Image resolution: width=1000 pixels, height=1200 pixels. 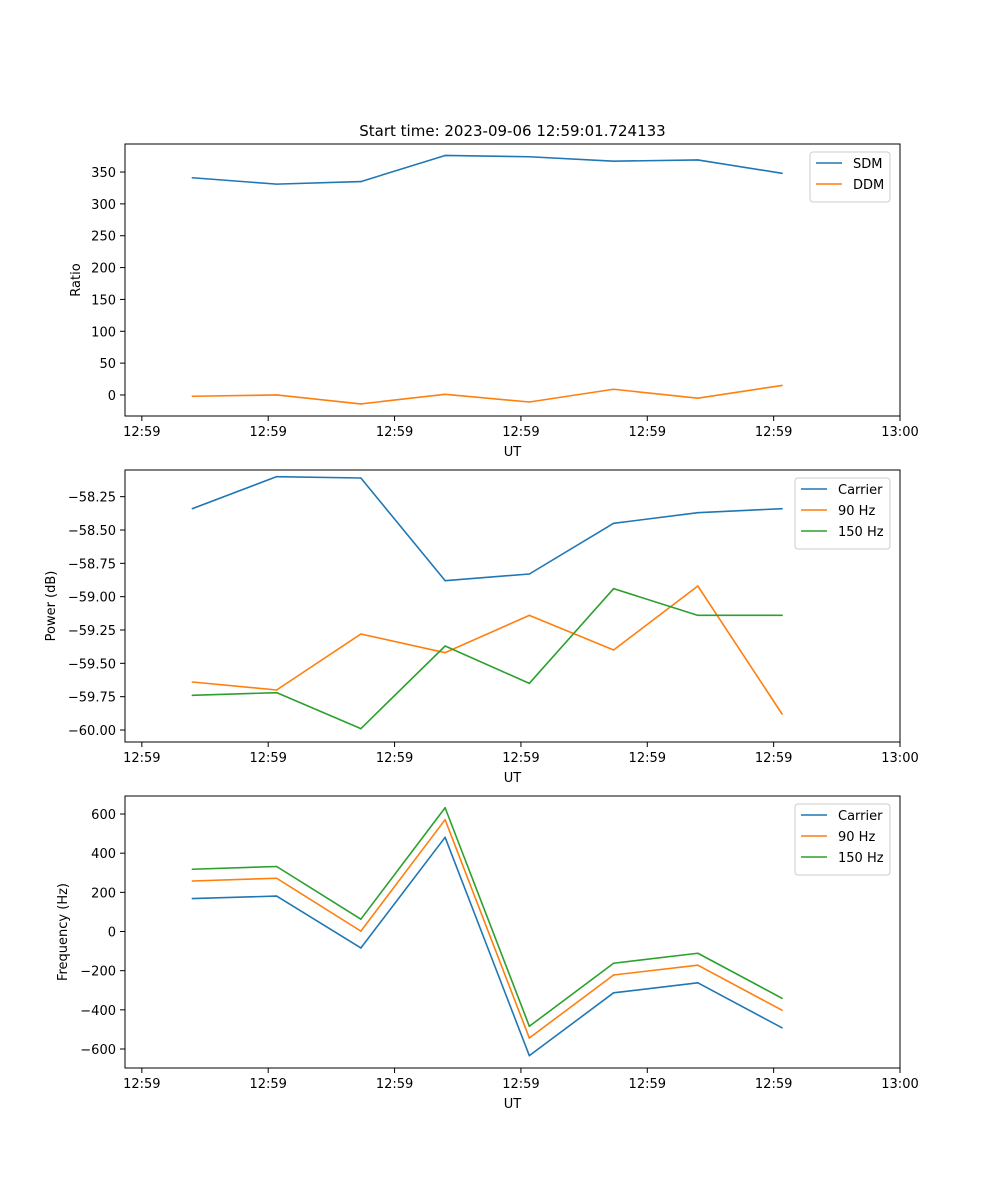 I want to click on frequency-series-150-hz-line, so click(x=487, y=917).